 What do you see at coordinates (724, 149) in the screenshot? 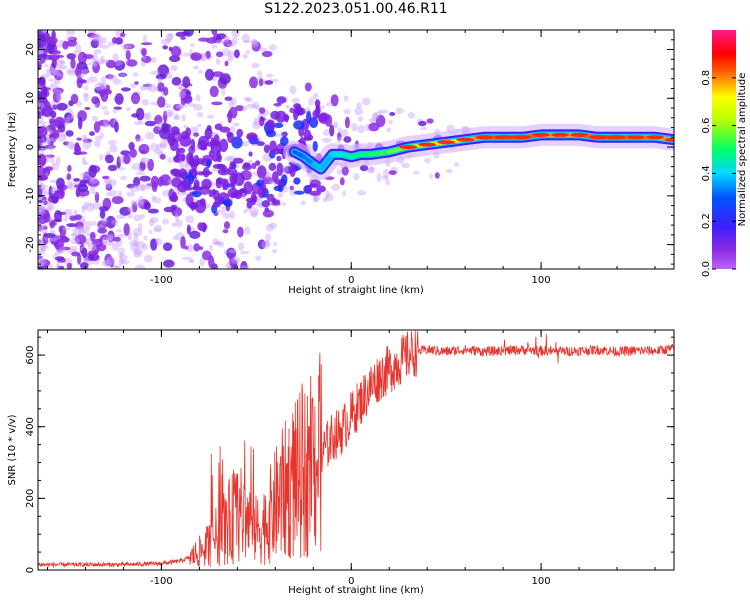
I see `colorbar` at bounding box center [724, 149].